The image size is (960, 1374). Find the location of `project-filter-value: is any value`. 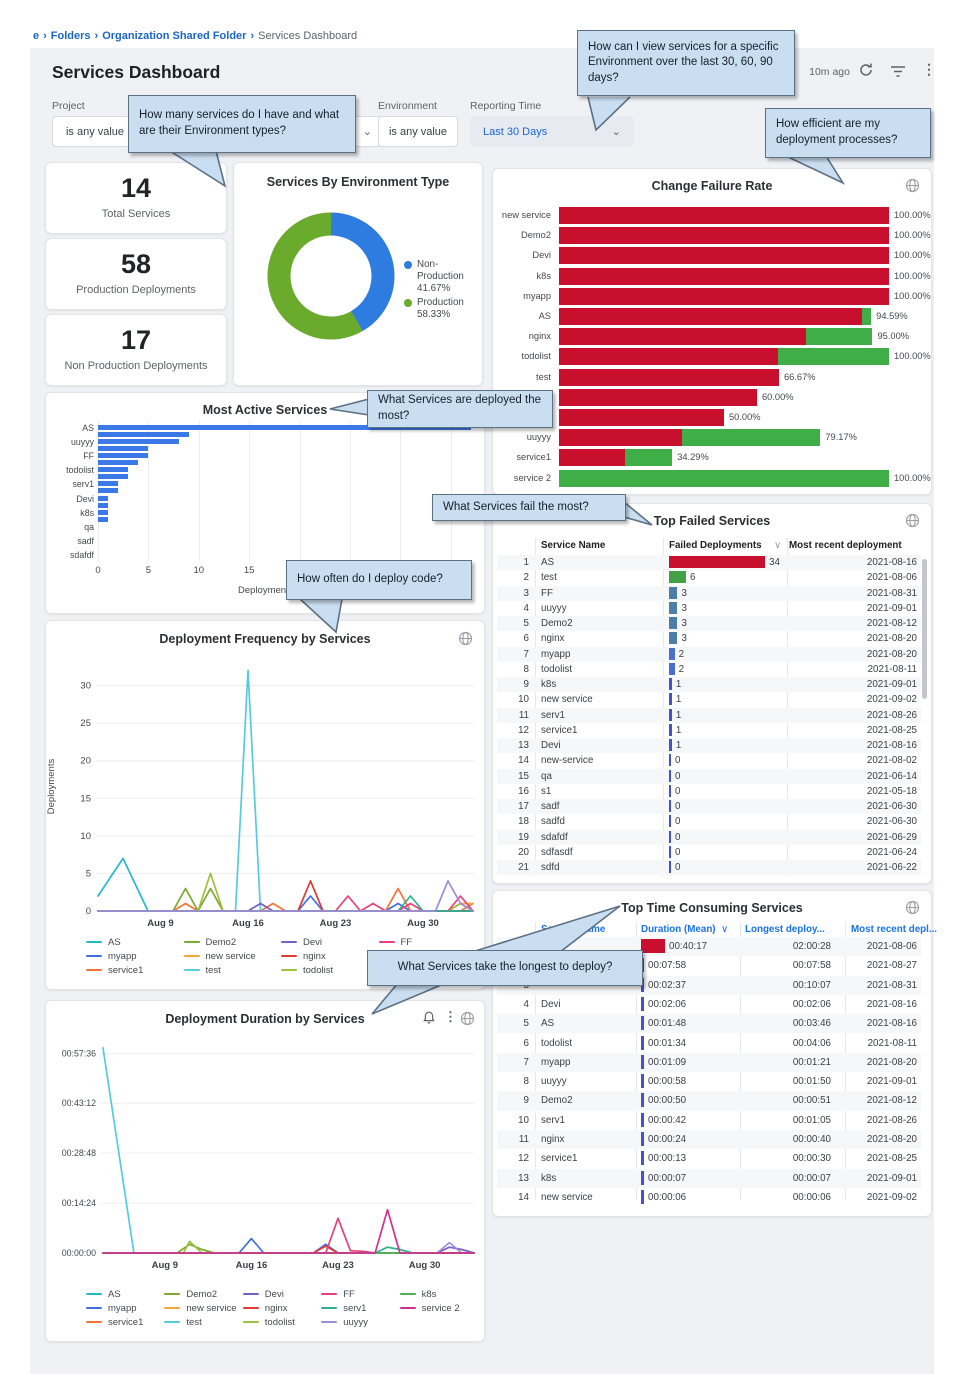

project-filter-value: is any value is located at coordinates (95, 131).